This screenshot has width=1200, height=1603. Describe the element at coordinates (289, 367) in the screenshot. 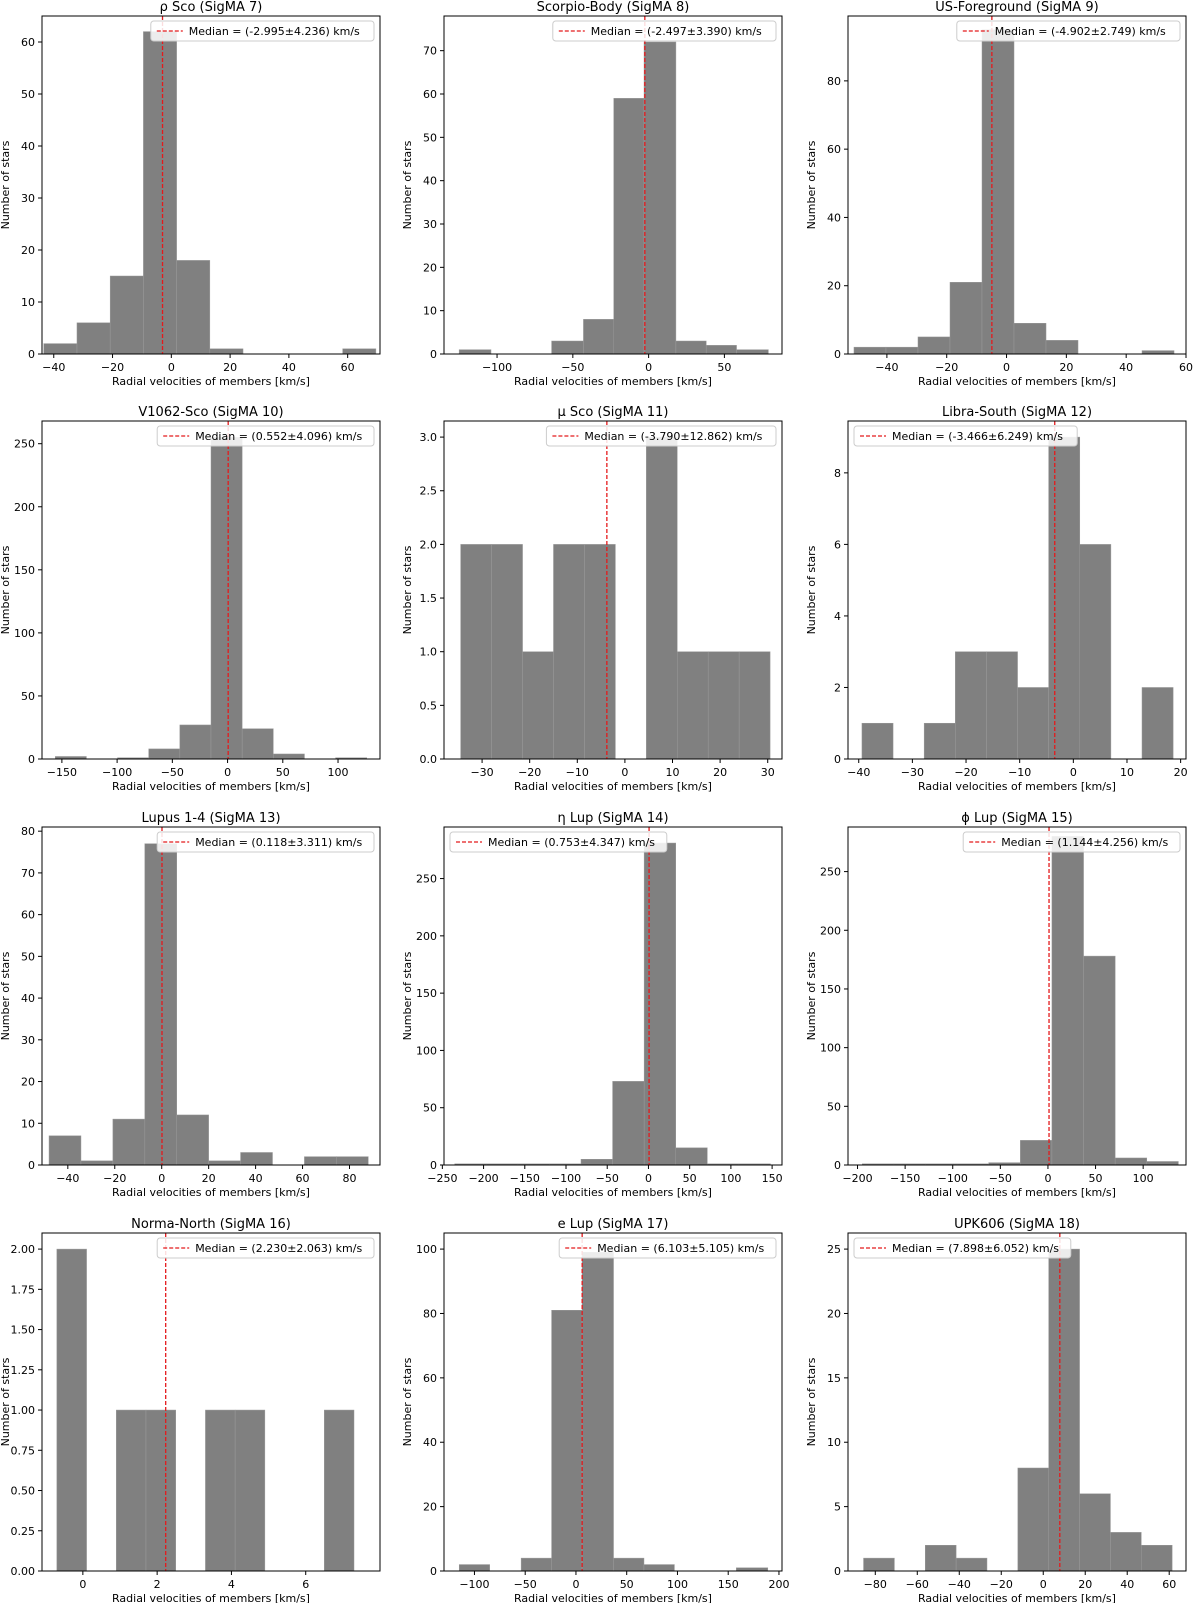

I see `x-tick-label: 40` at that location.